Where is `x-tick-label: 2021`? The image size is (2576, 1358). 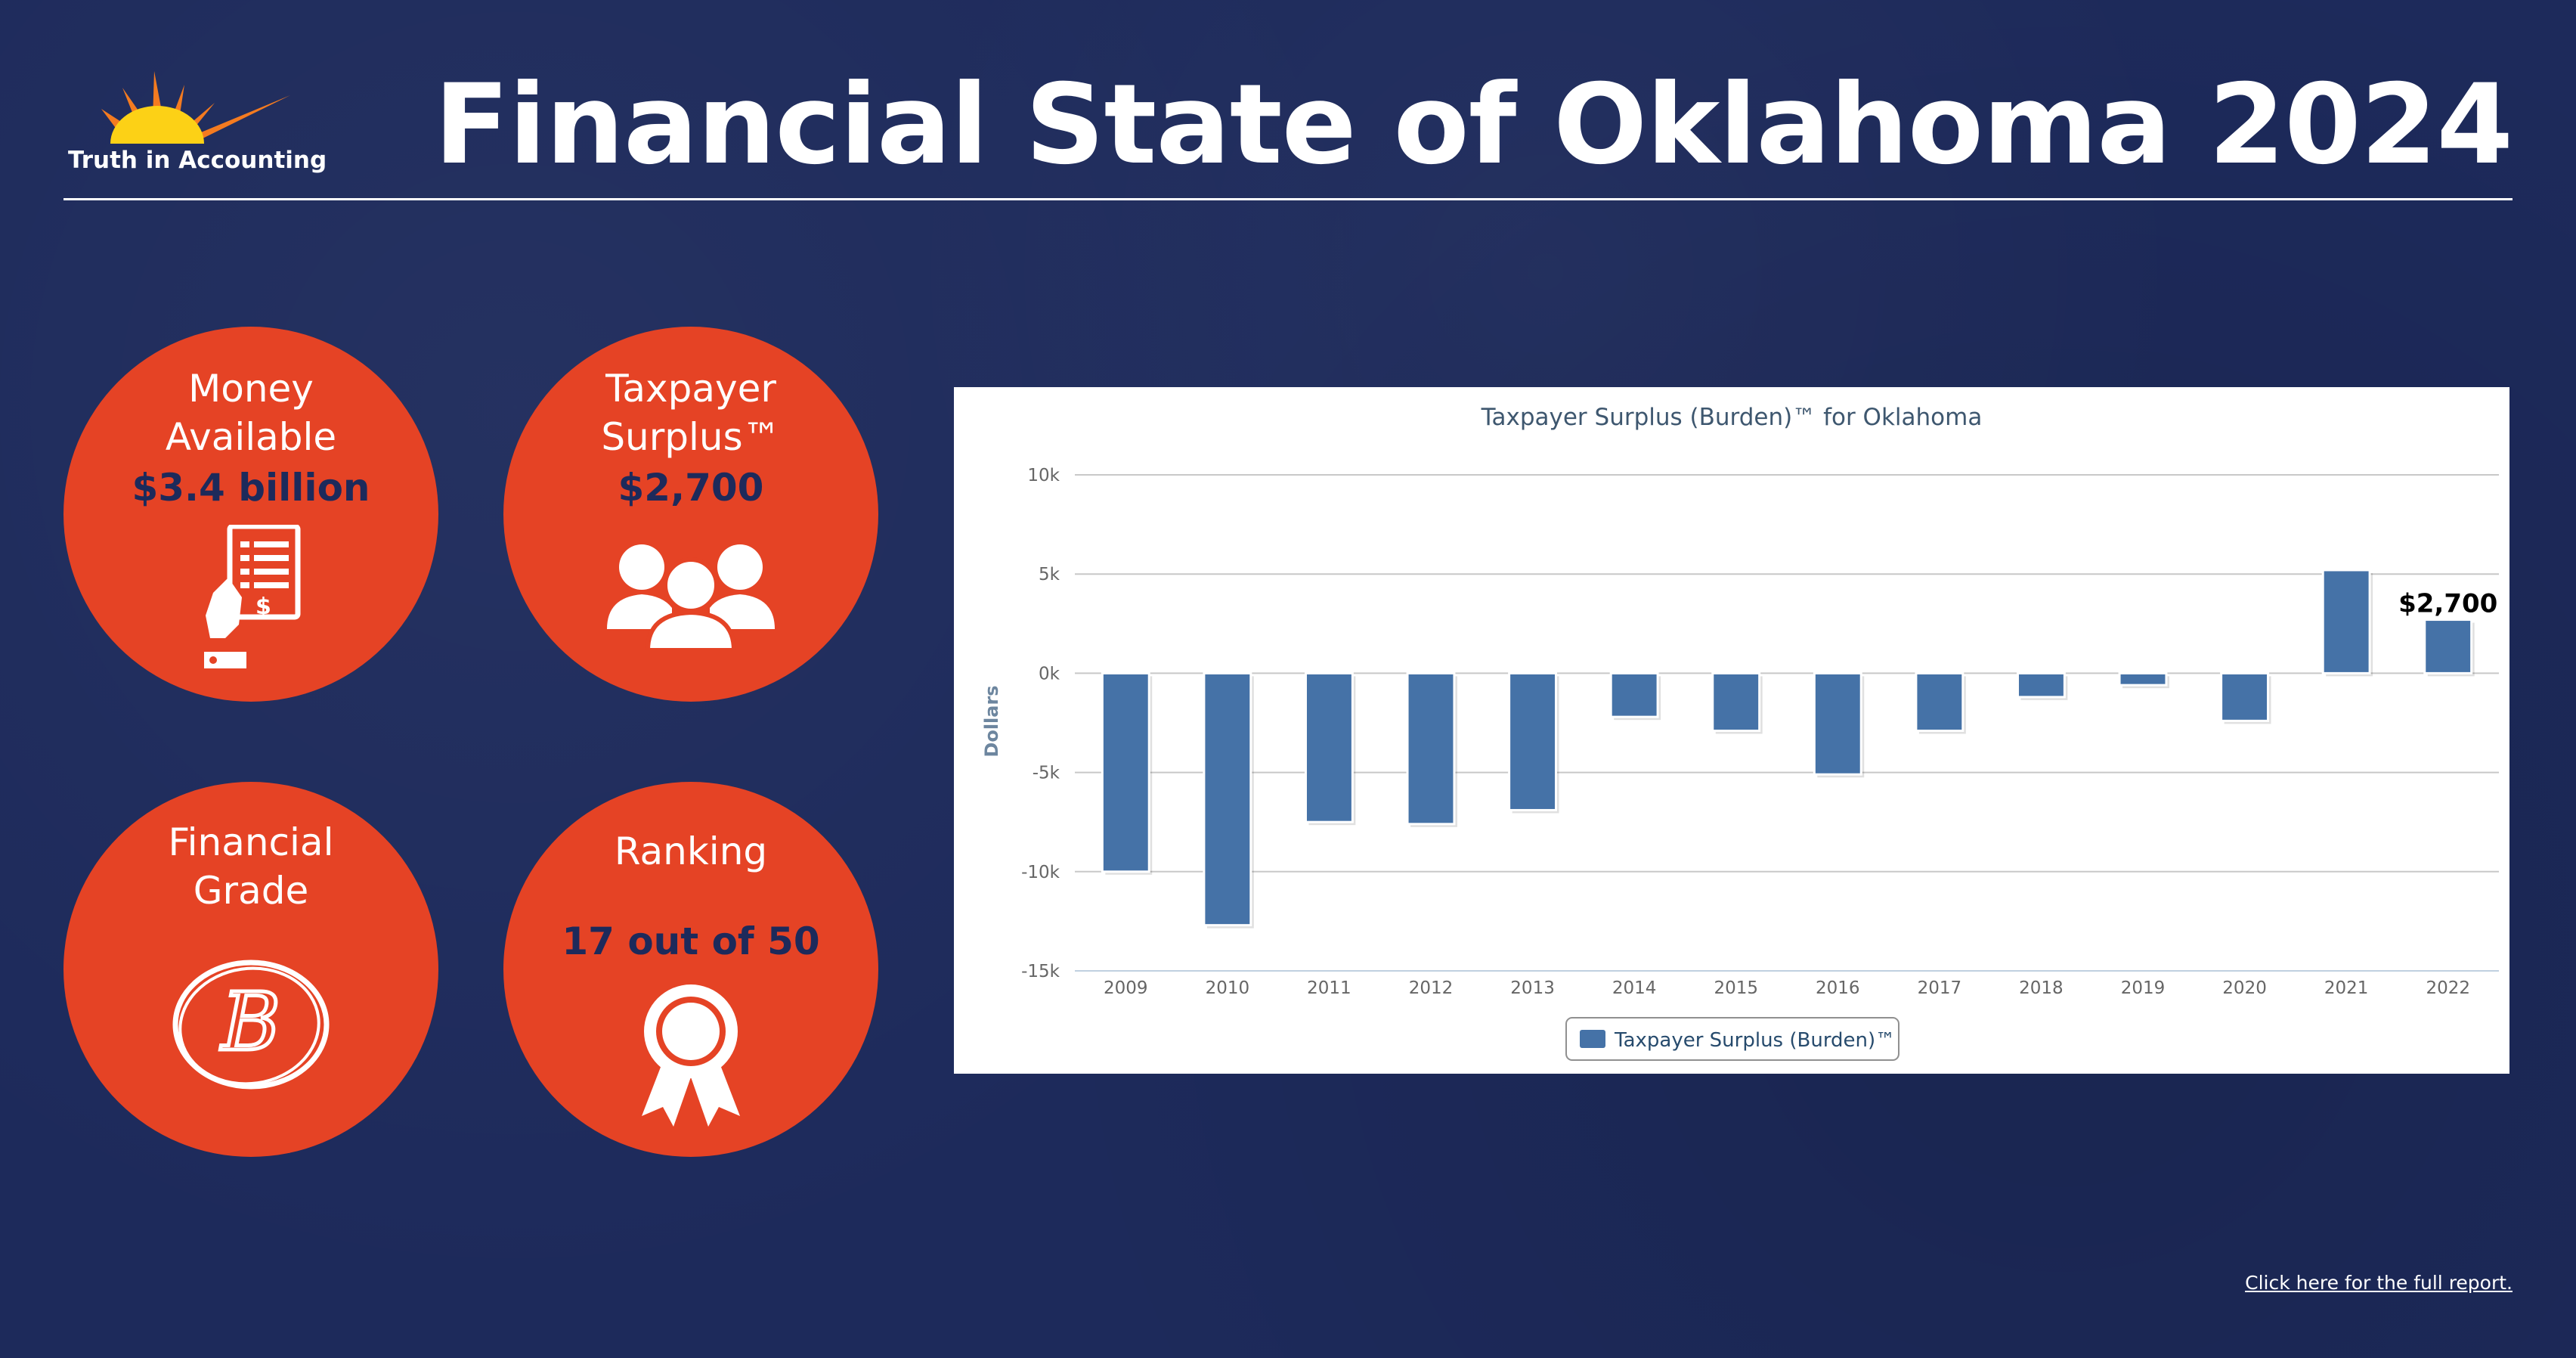
x-tick-label: 2021 is located at coordinates (2346, 988).